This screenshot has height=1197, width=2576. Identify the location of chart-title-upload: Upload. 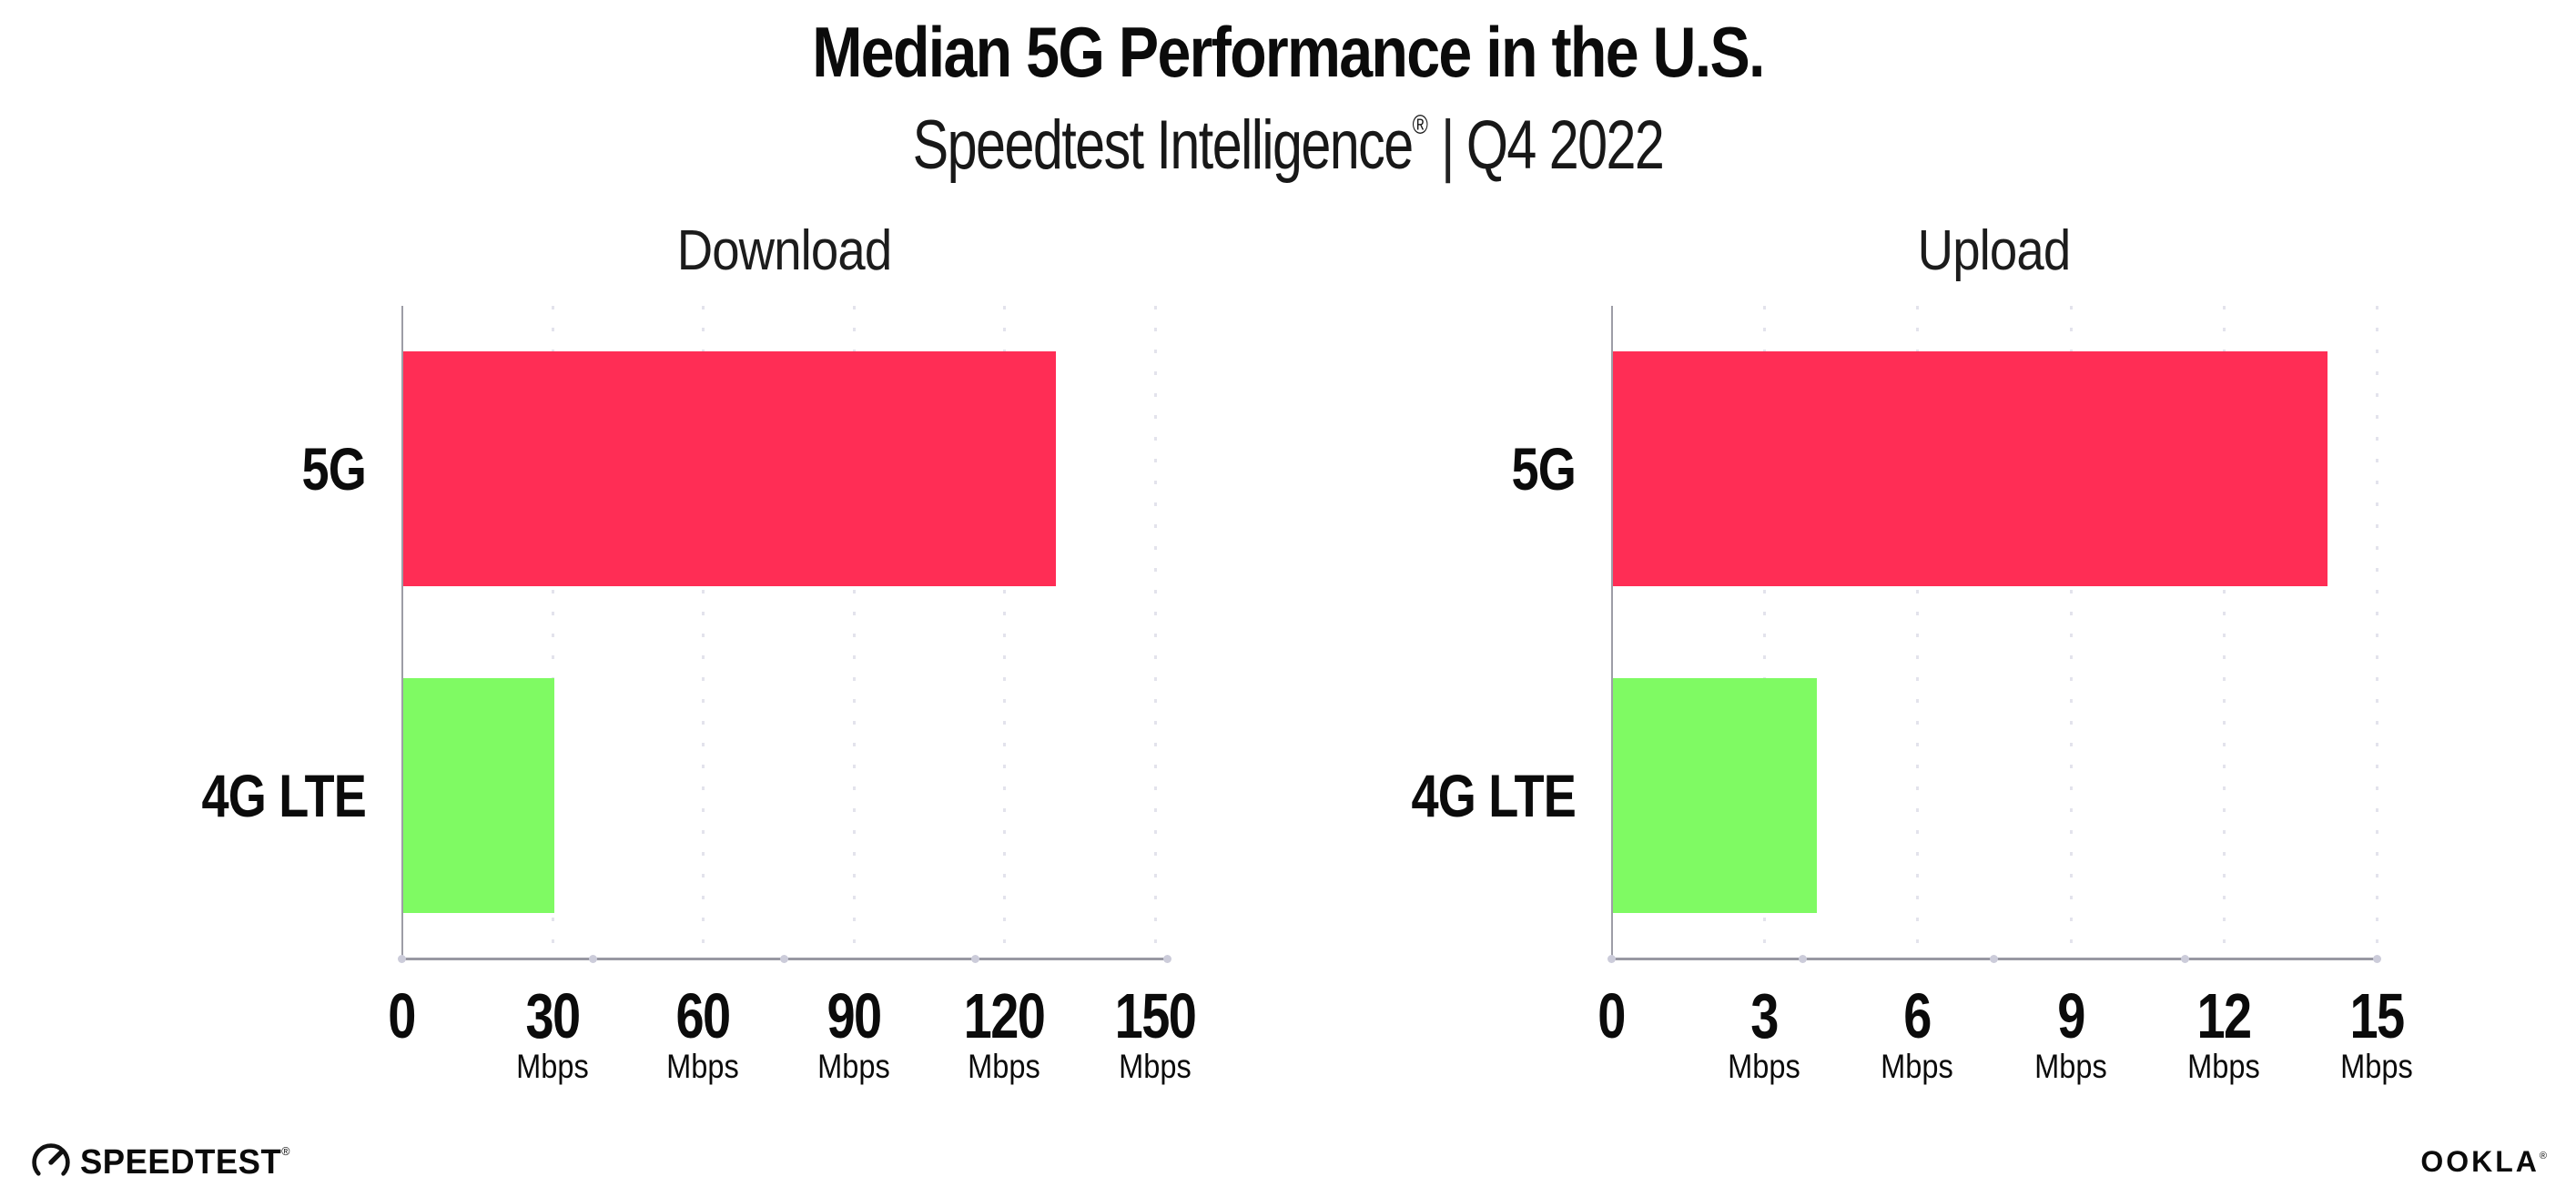
(1995, 250).